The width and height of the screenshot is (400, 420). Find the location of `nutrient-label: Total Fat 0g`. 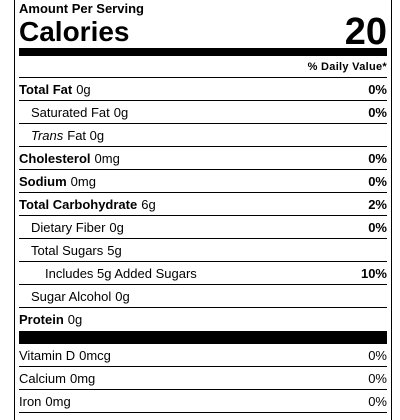

nutrient-label: Total Fat 0g is located at coordinates (55, 89).